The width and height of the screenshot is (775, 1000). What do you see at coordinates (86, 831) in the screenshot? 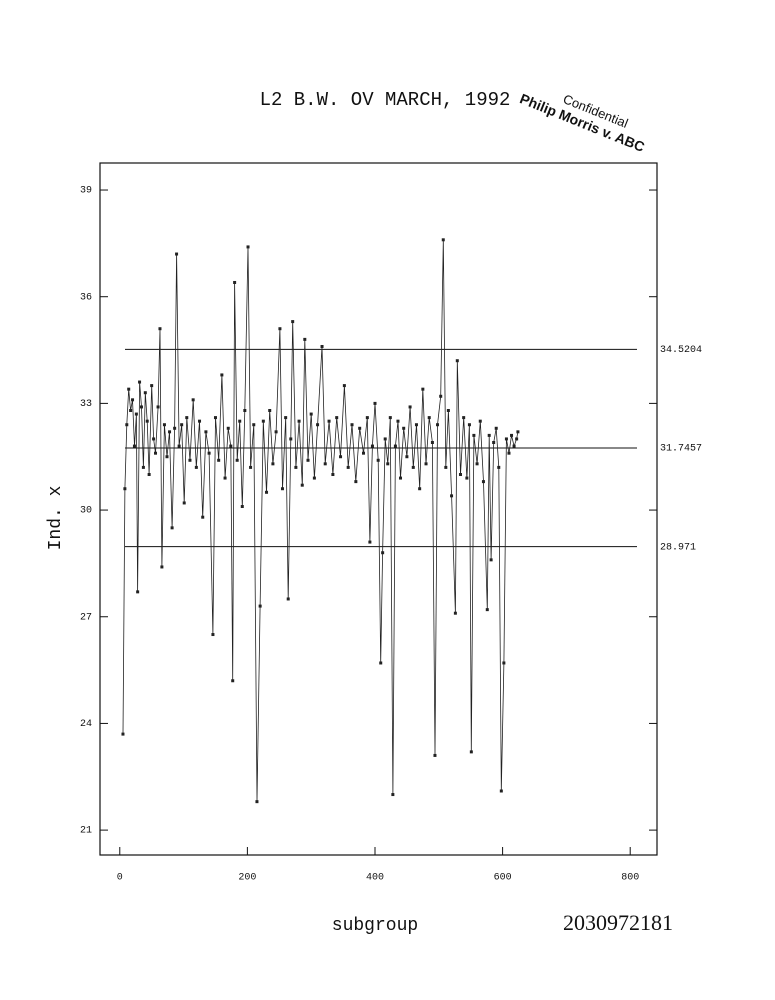
I see `y-tick-label: 21` at bounding box center [86, 831].